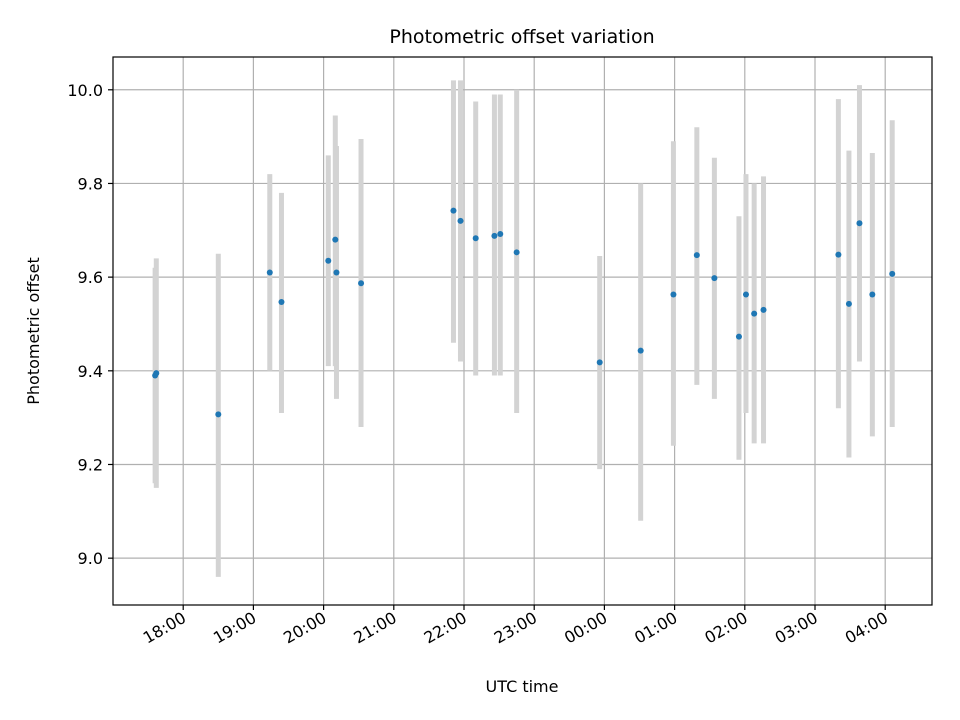 The height and width of the screenshot is (720, 960). Describe the element at coordinates (725, 628) in the screenshot. I see `x-tick-label: 02:00` at that location.